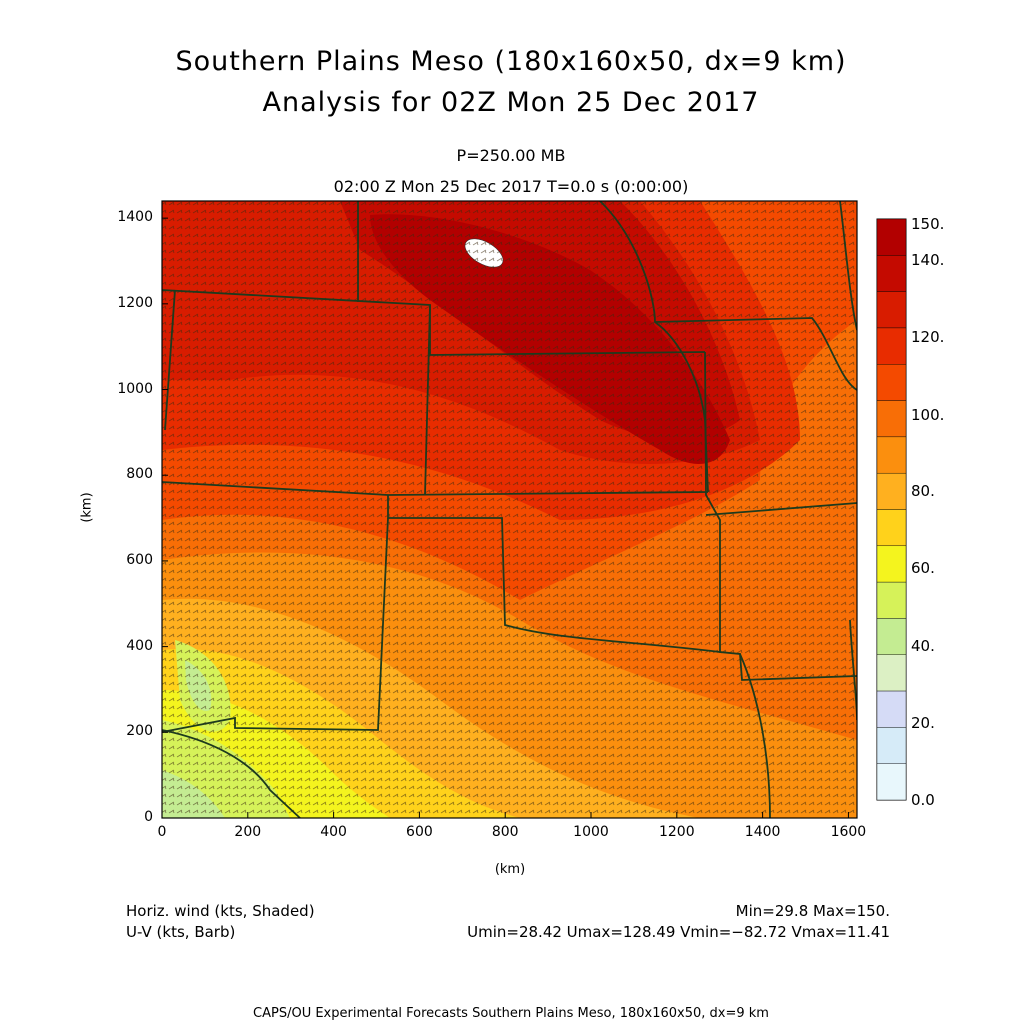 This screenshot has width=1022, height=1022. Describe the element at coordinates (139, 731) in the screenshot. I see `y-tick-label: 200` at that location.